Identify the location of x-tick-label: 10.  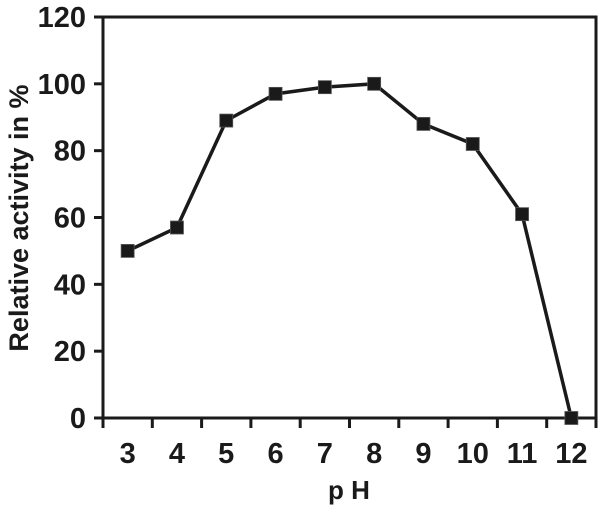
(473, 454).